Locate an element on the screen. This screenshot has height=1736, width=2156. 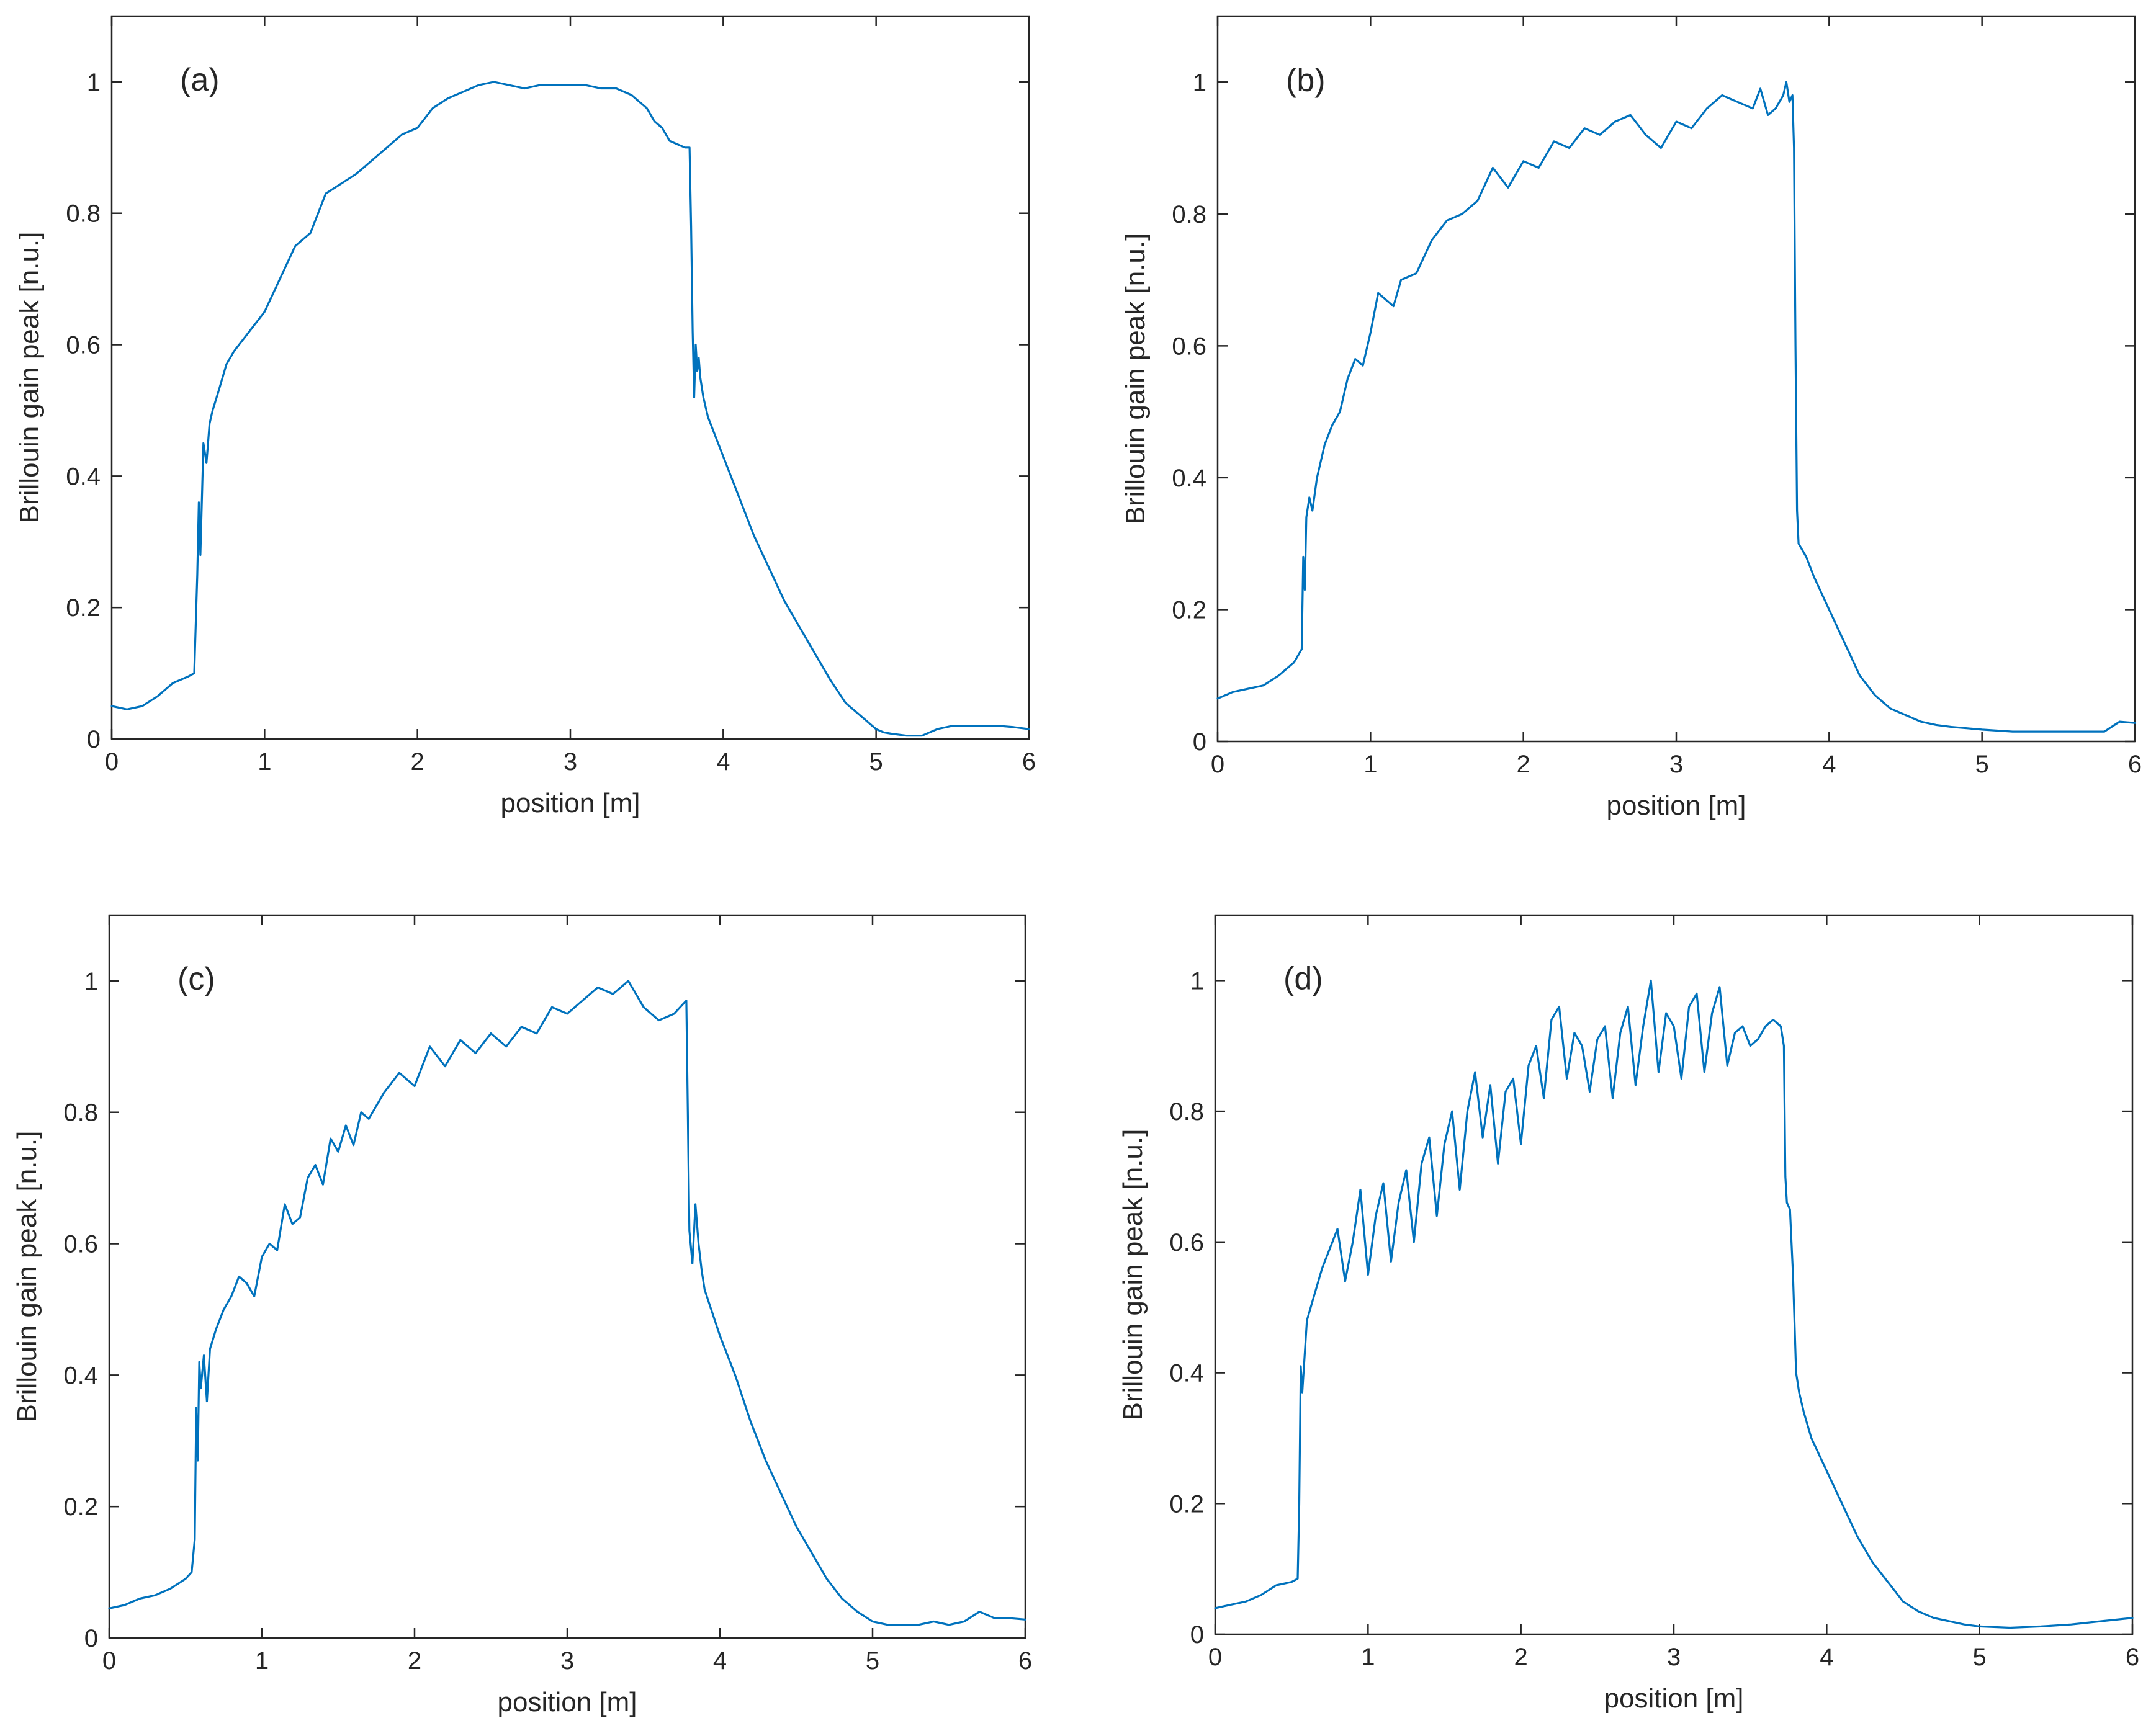
x-tick-label: 1 is located at coordinates (264, 762).